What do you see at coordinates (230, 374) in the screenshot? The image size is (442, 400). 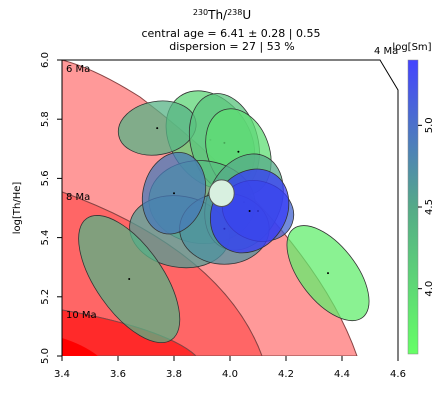 I see `x-tick-label: 4.0` at bounding box center [230, 374].